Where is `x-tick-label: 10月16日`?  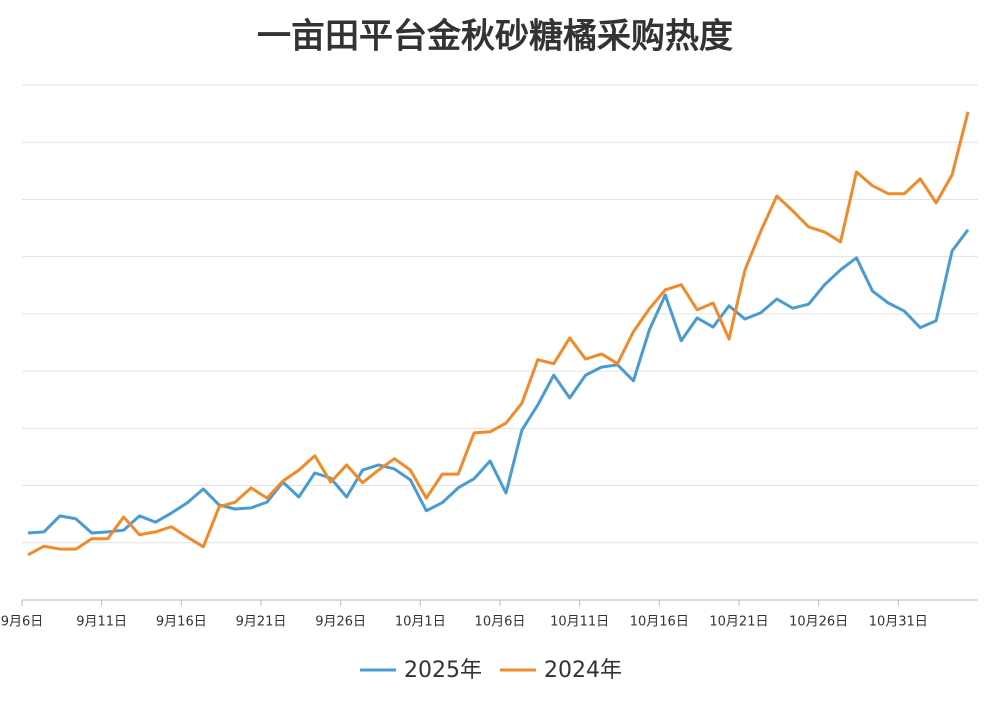
x-tick-label: 10月16日 is located at coordinates (659, 622).